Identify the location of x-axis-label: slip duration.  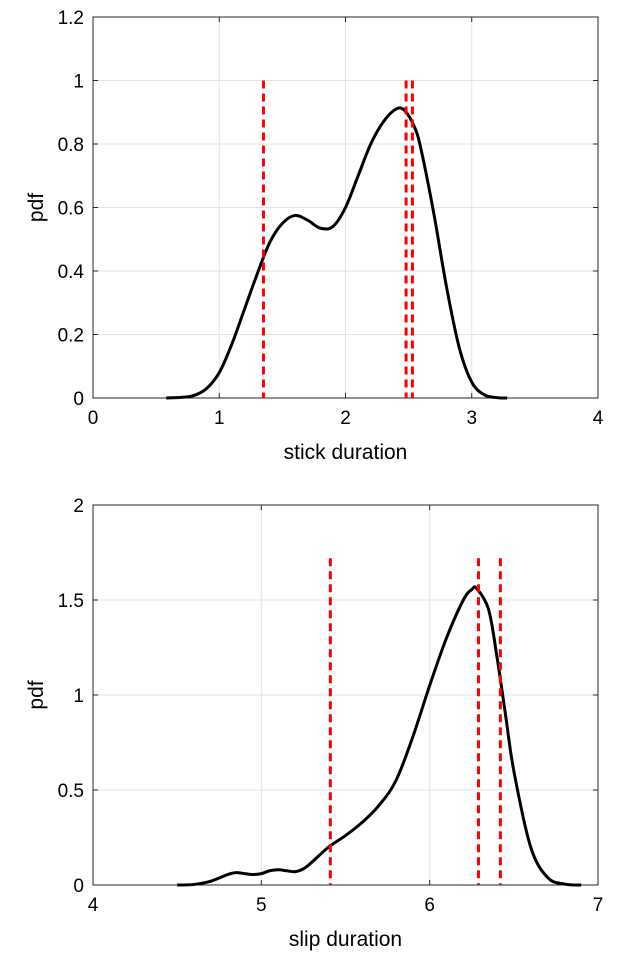
(345, 939).